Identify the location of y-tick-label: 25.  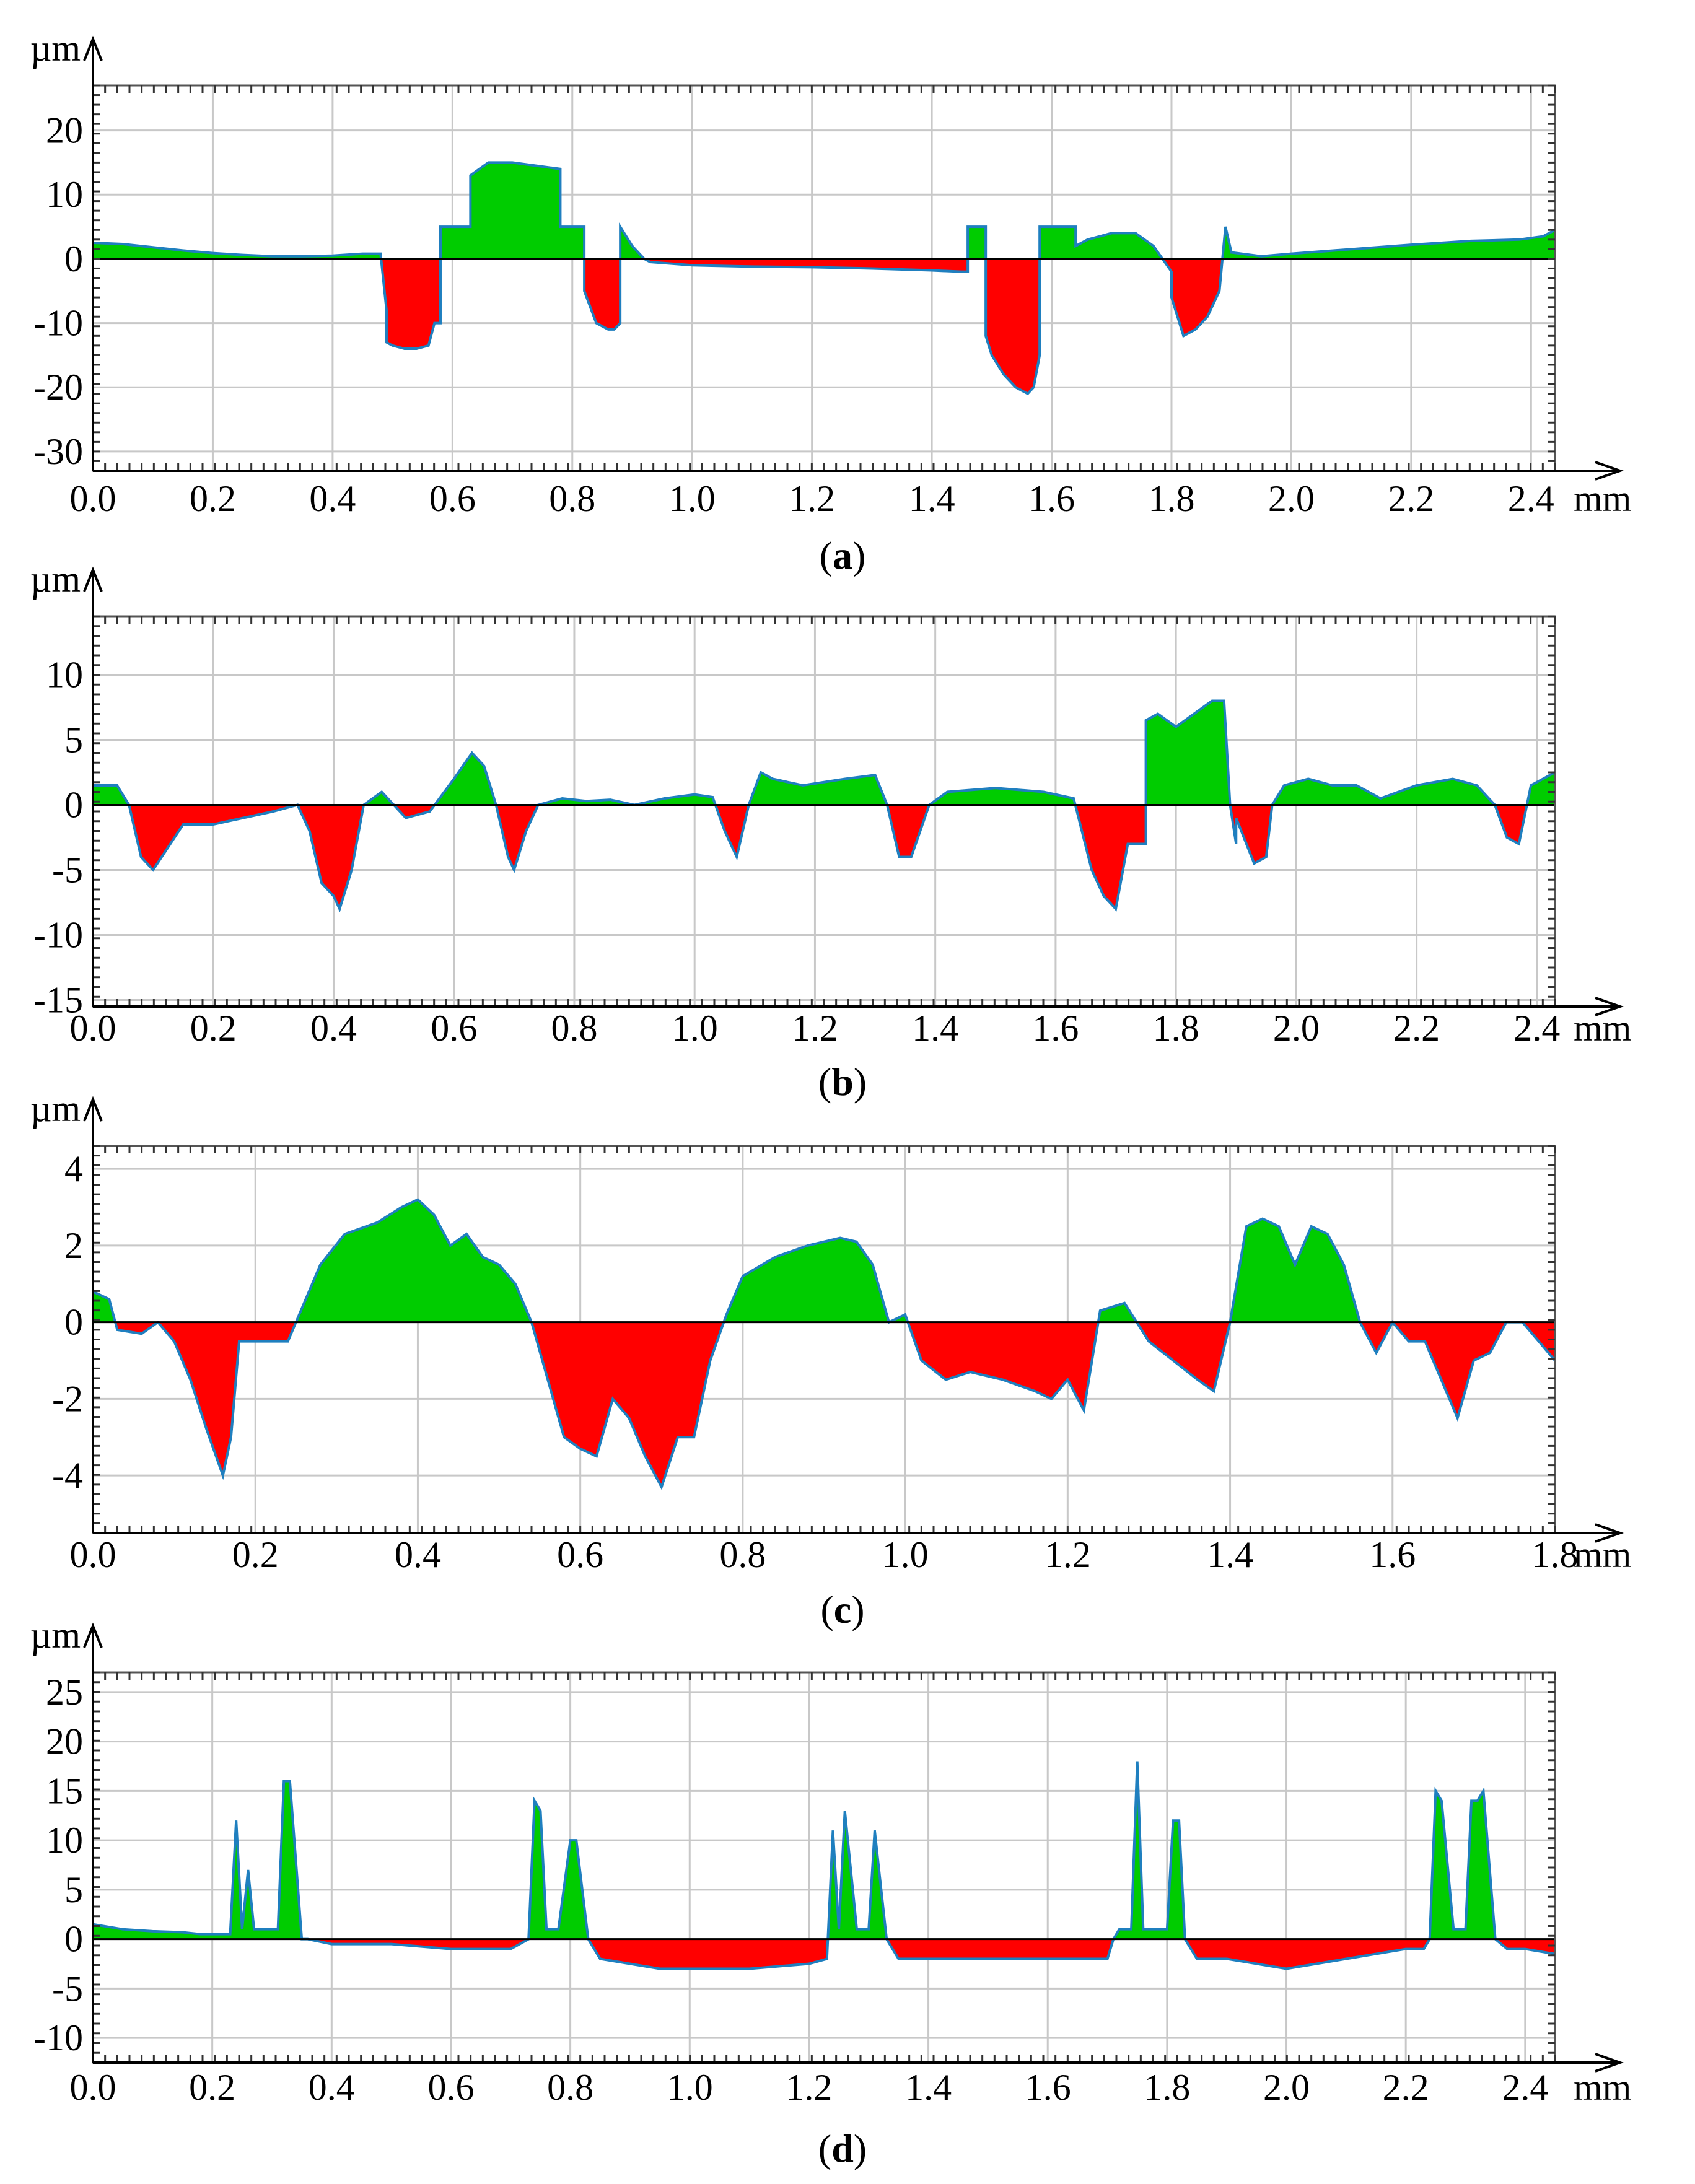
(64, 1693).